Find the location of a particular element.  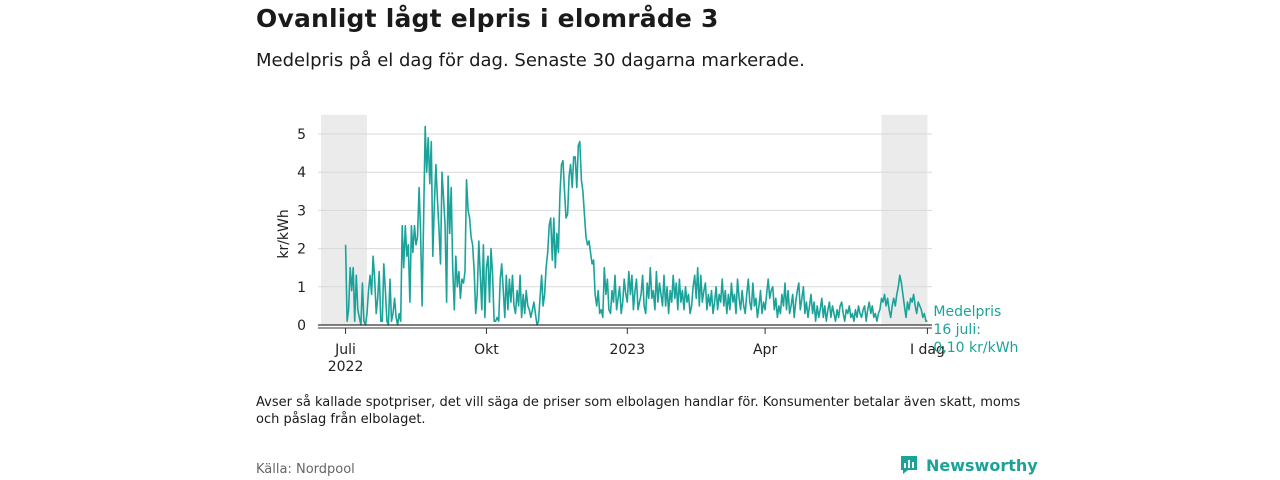

y-tick-label-5: 5 is located at coordinates (301, 135).